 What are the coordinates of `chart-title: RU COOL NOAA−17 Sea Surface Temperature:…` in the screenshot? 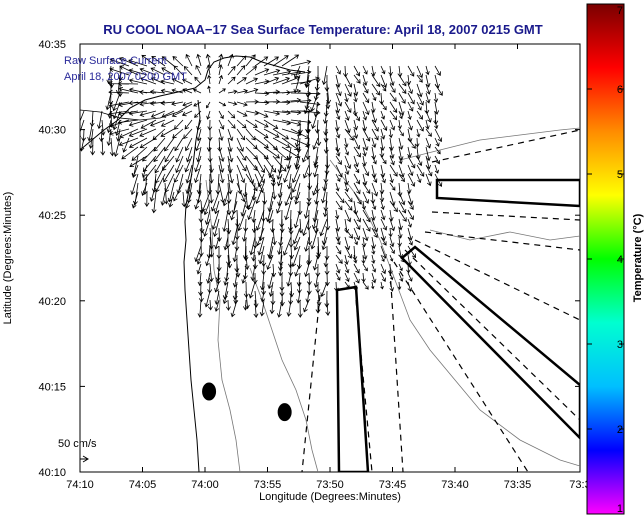 It's located at (322, 29).